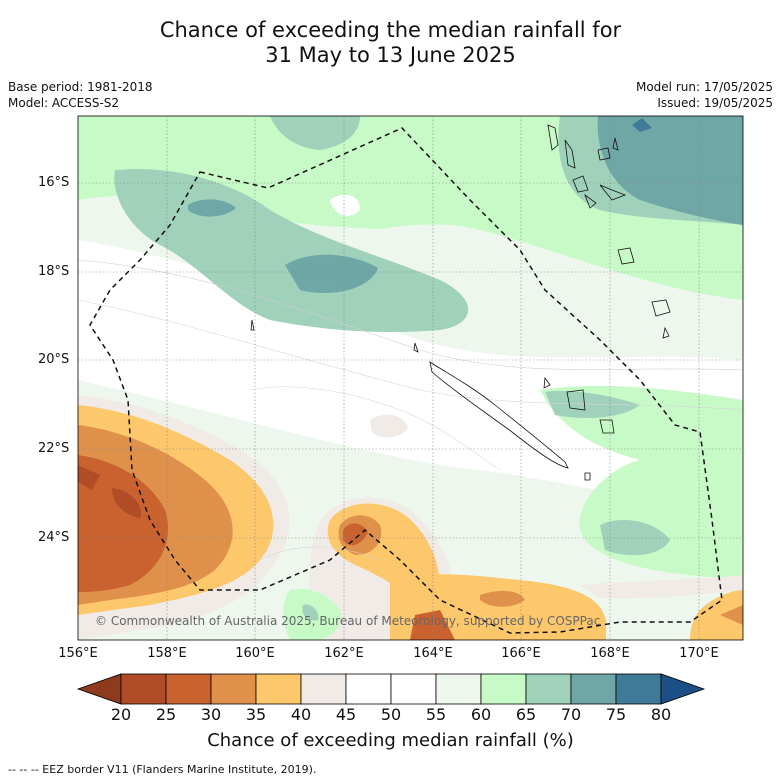  What do you see at coordinates (346, 714) in the screenshot?
I see `colorbar-tick-label: 45` at bounding box center [346, 714].